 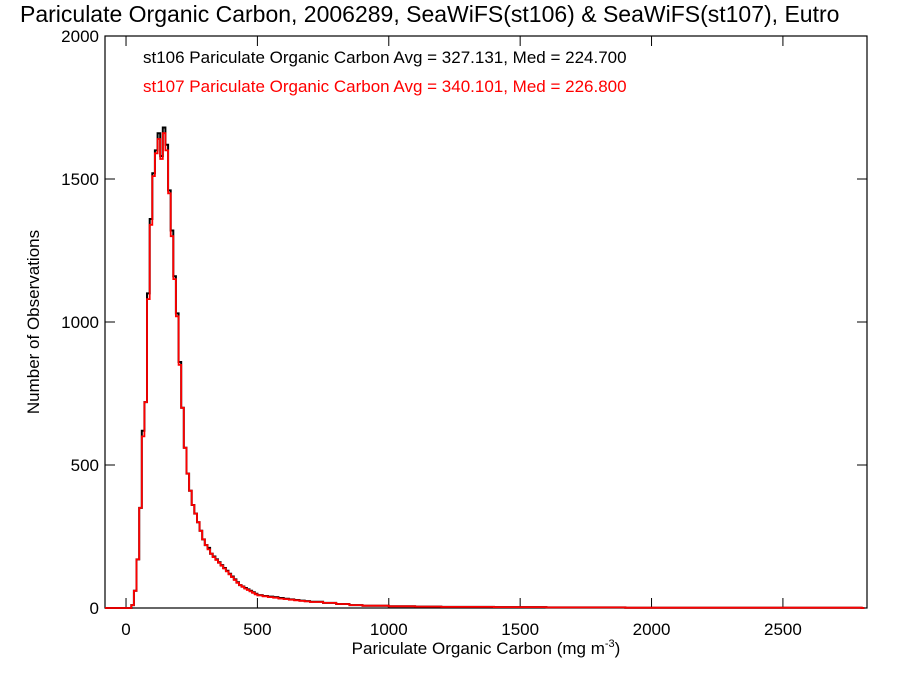 What do you see at coordinates (125, 629) in the screenshot?
I see `x-tick-label: 0` at bounding box center [125, 629].